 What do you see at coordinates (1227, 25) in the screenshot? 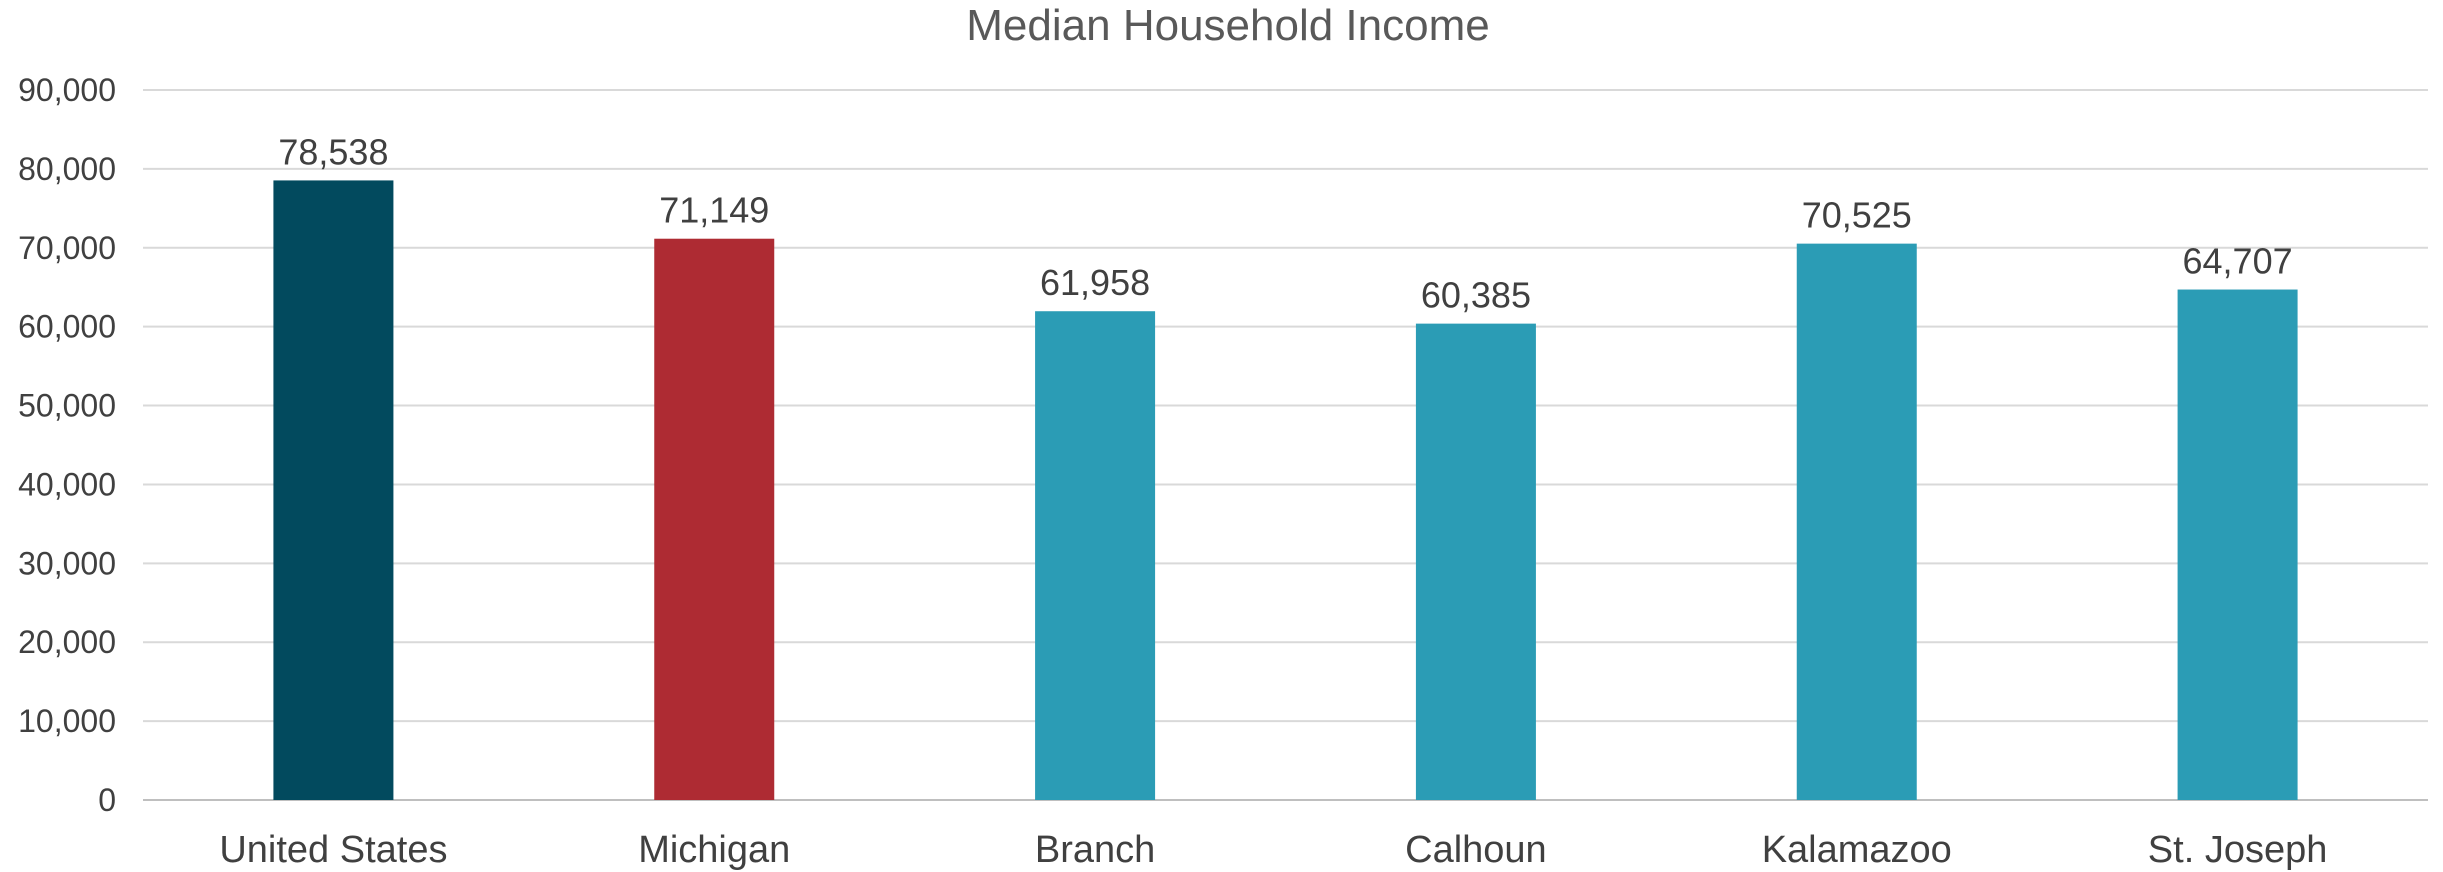
I see `chart-title: Median Household Income` at bounding box center [1227, 25].